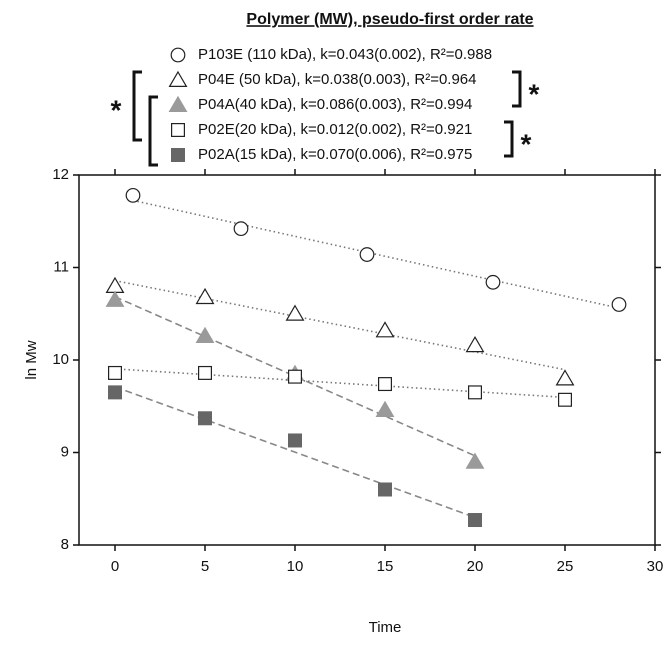 The height and width of the screenshot is (646, 670). I want to click on x-tick-label: 0, so click(115, 566).